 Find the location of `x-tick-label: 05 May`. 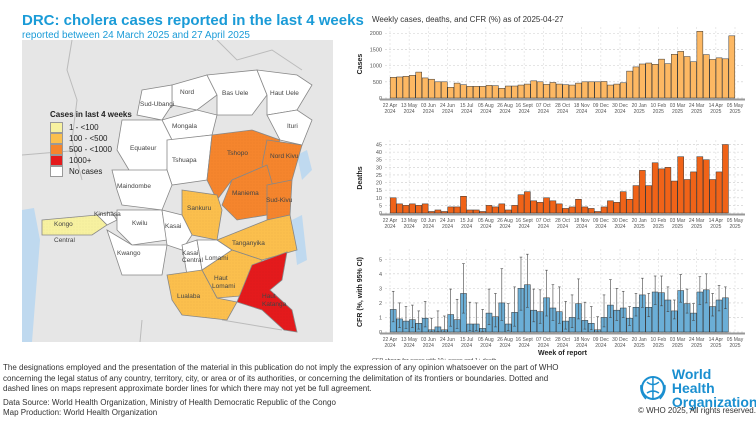

x-tick-label: 05 May is located at coordinates (735, 106).